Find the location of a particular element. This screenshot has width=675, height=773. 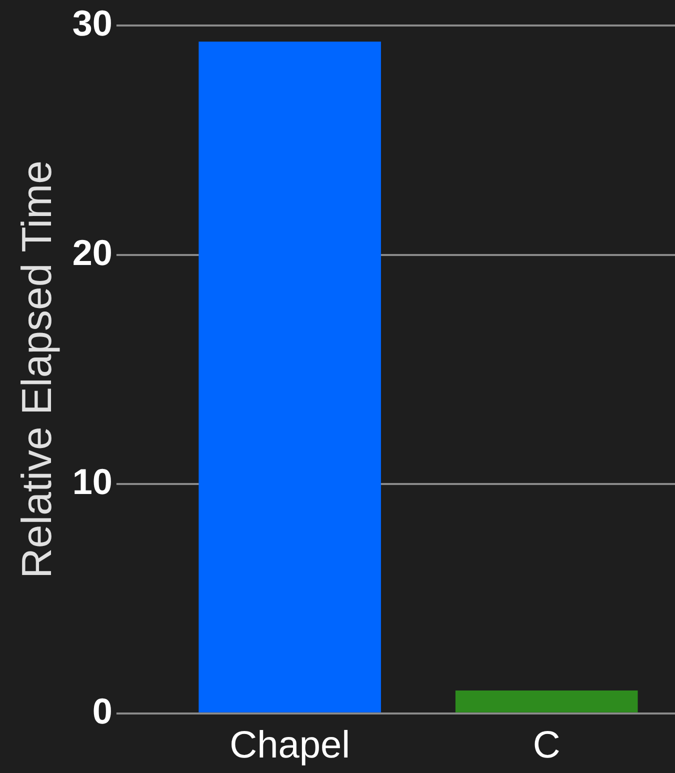

y-tick-label: 10 is located at coordinates (92, 481).